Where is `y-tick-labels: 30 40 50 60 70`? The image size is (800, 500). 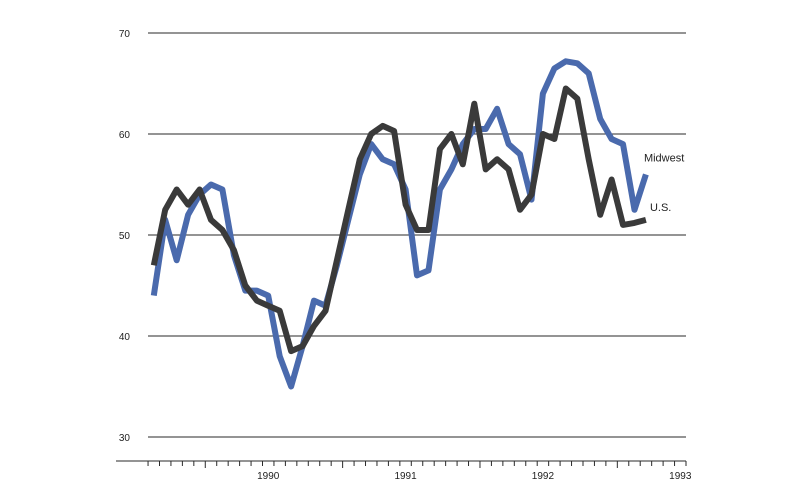
y-tick-labels: 30 40 50 60 70 is located at coordinates (125, 236).